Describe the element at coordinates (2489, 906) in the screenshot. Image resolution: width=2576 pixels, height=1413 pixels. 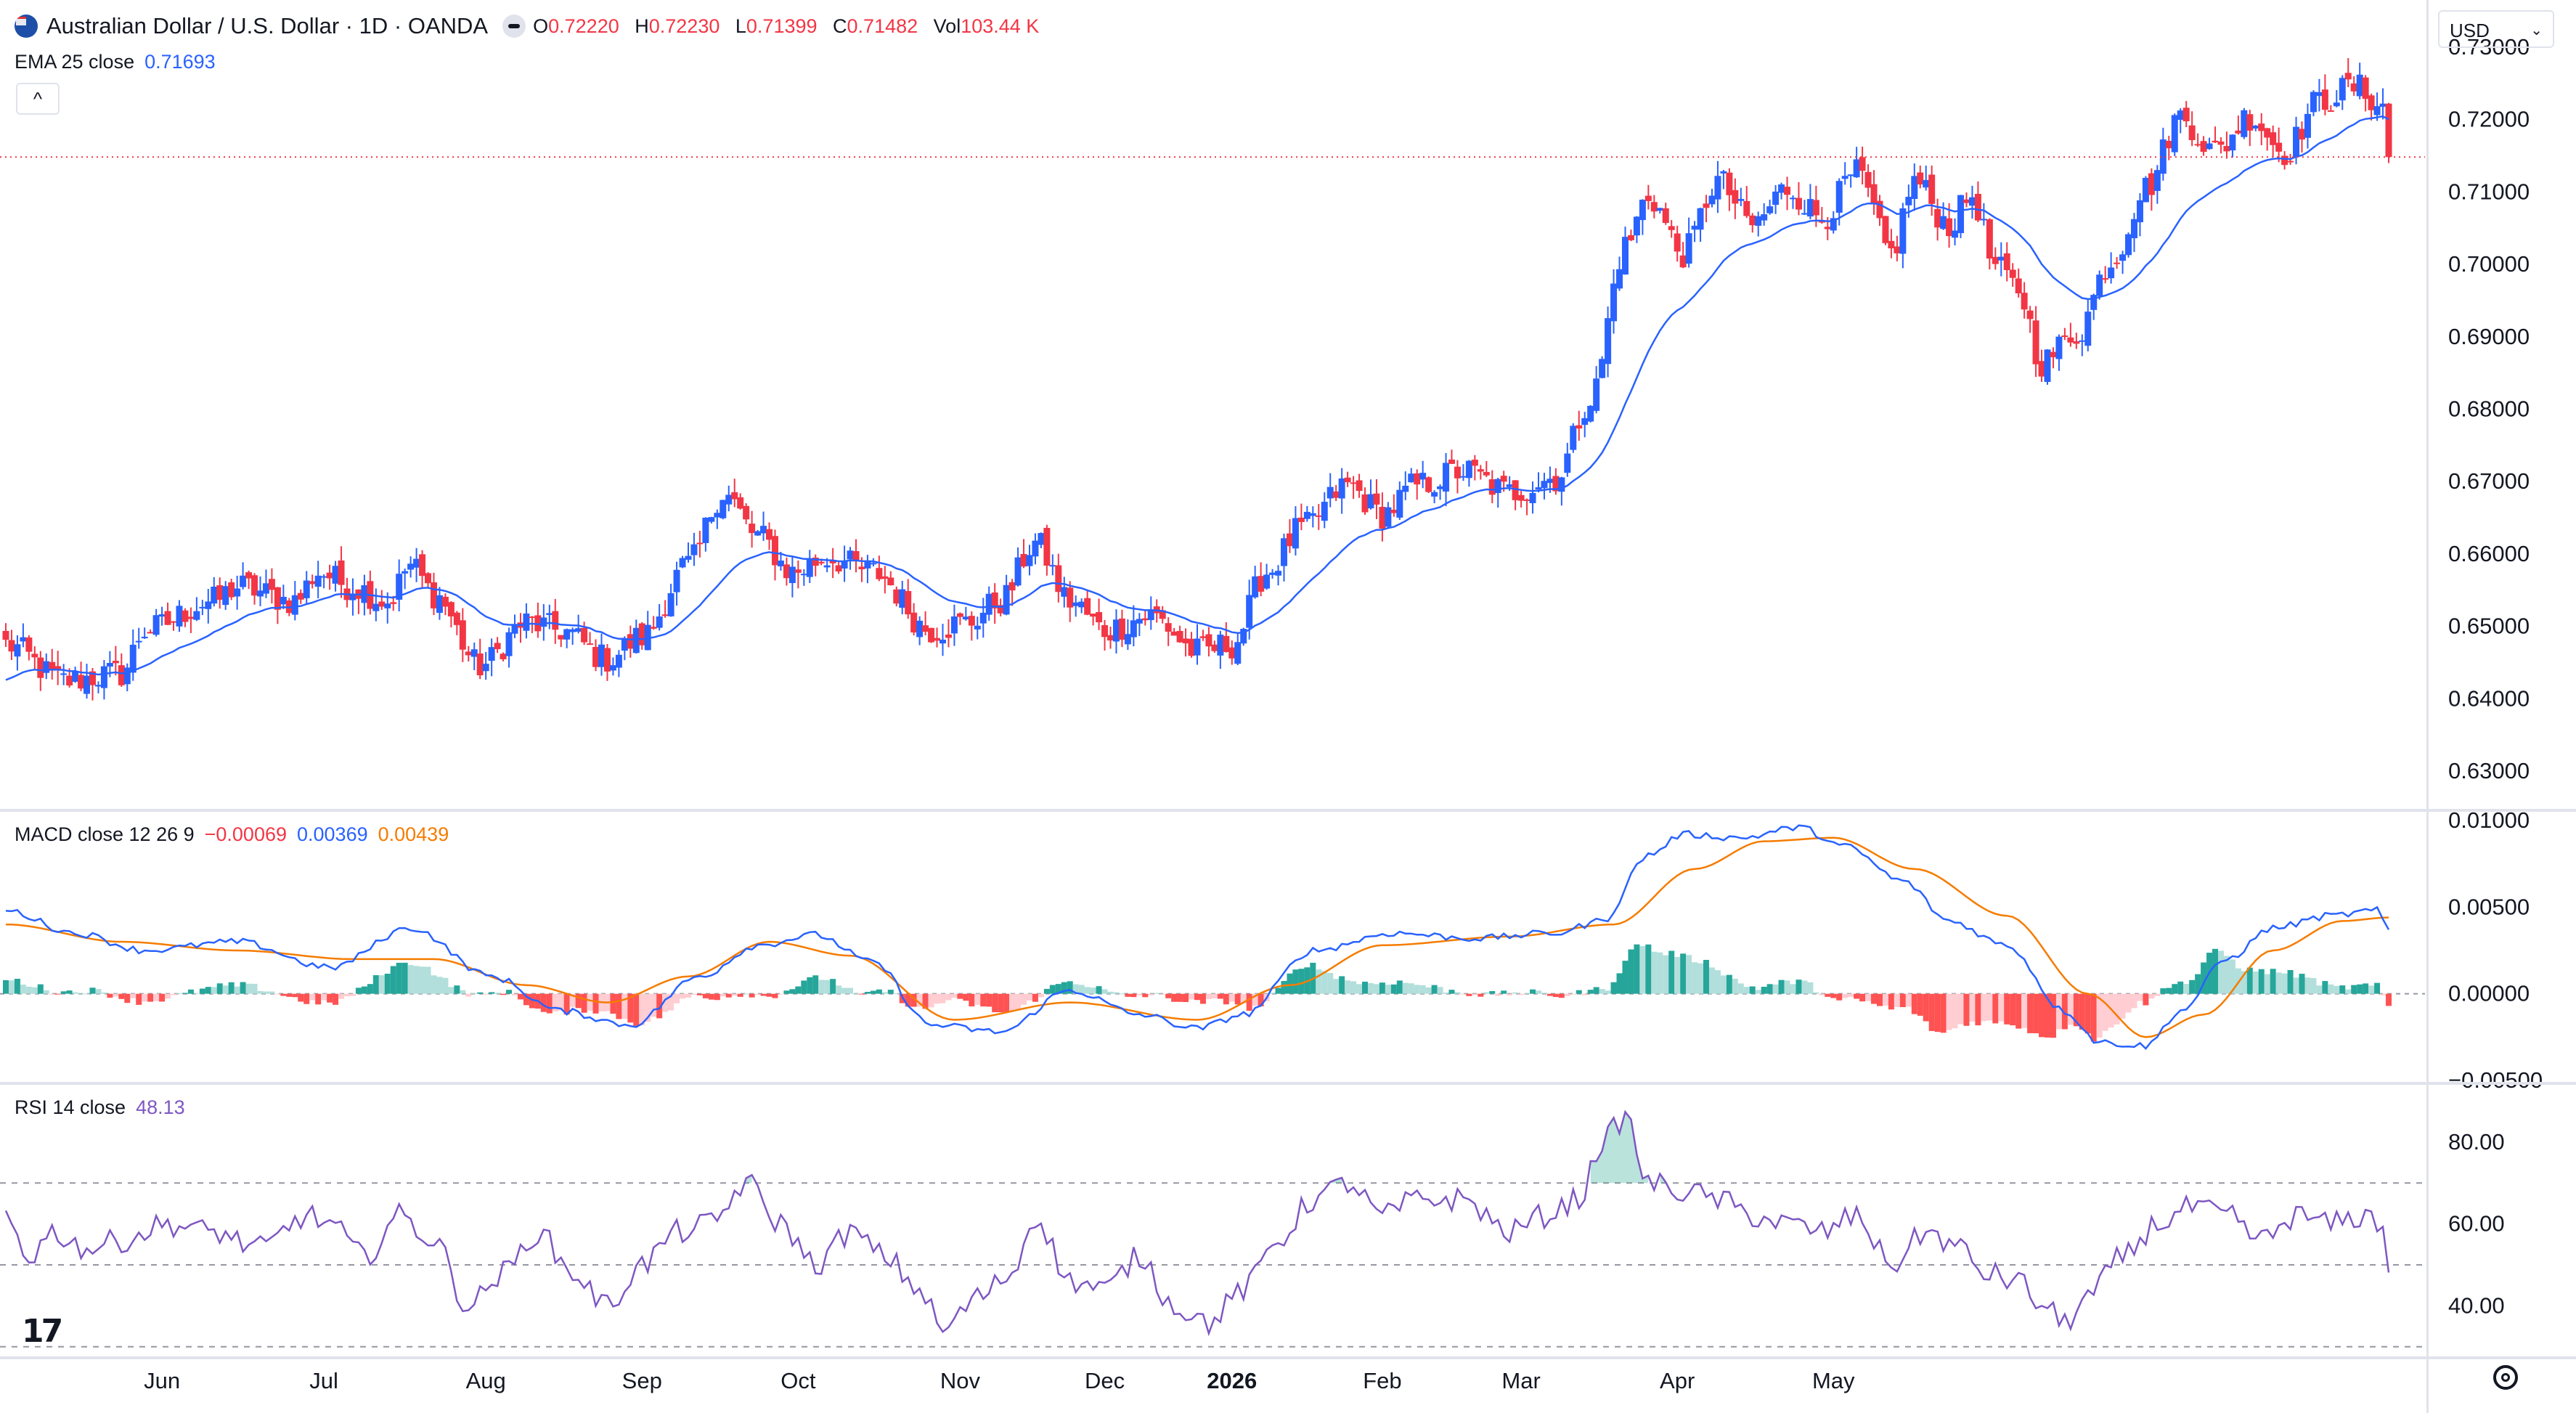
I see `macd-axis-tick: 0.00500` at that location.